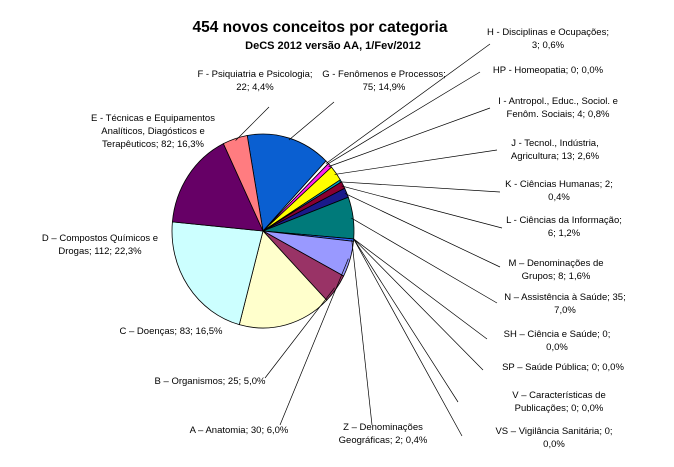 The width and height of the screenshot is (674, 467). I want to click on pie-slice-c, so click(283, 279).